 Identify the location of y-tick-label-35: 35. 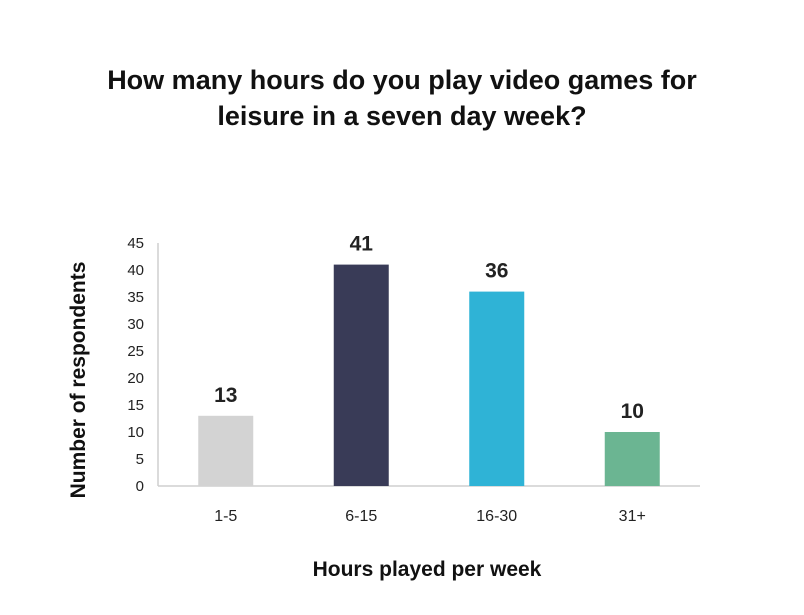
(135, 297).